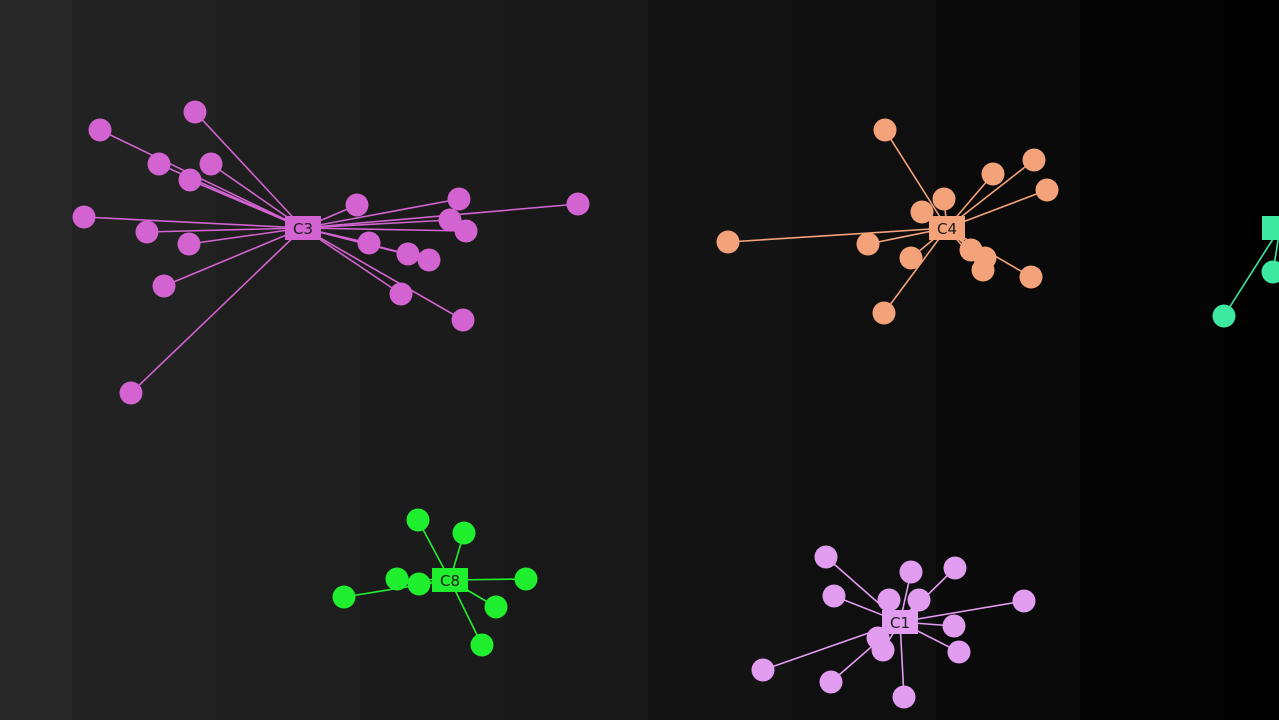 This screenshot has width=1279, height=720. I want to click on hub-label: C3, so click(303, 229).